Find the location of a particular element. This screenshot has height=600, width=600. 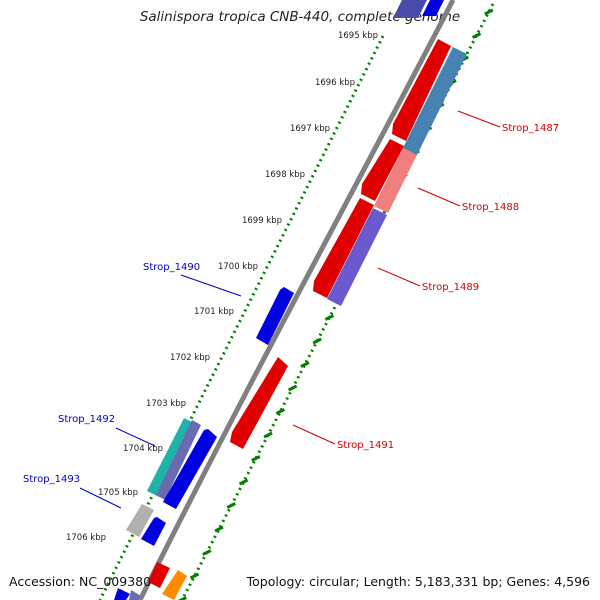

gene-strop-1491-forward is located at coordinates (259, 403).